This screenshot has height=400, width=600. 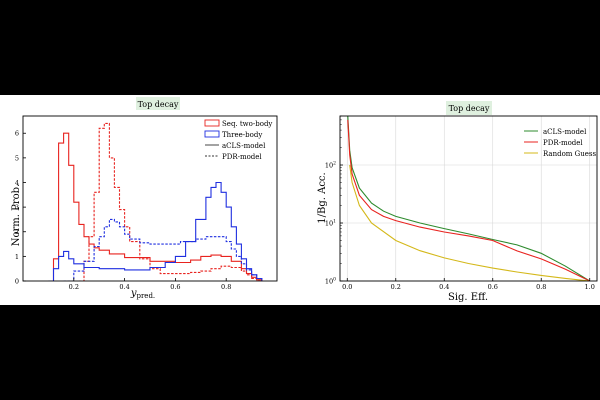 I want to click on left-title: Top decay, so click(x=158, y=104).